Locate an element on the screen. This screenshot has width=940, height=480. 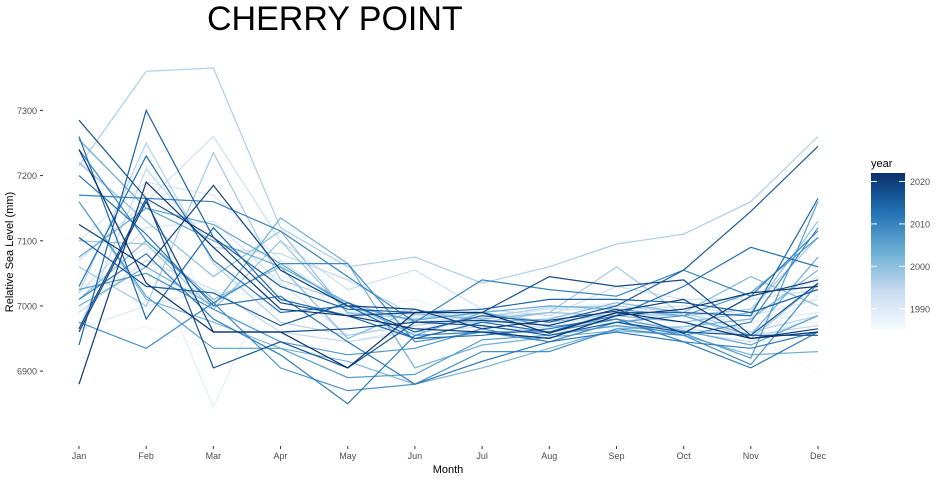
legend-colorbar is located at coordinates (888, 251).